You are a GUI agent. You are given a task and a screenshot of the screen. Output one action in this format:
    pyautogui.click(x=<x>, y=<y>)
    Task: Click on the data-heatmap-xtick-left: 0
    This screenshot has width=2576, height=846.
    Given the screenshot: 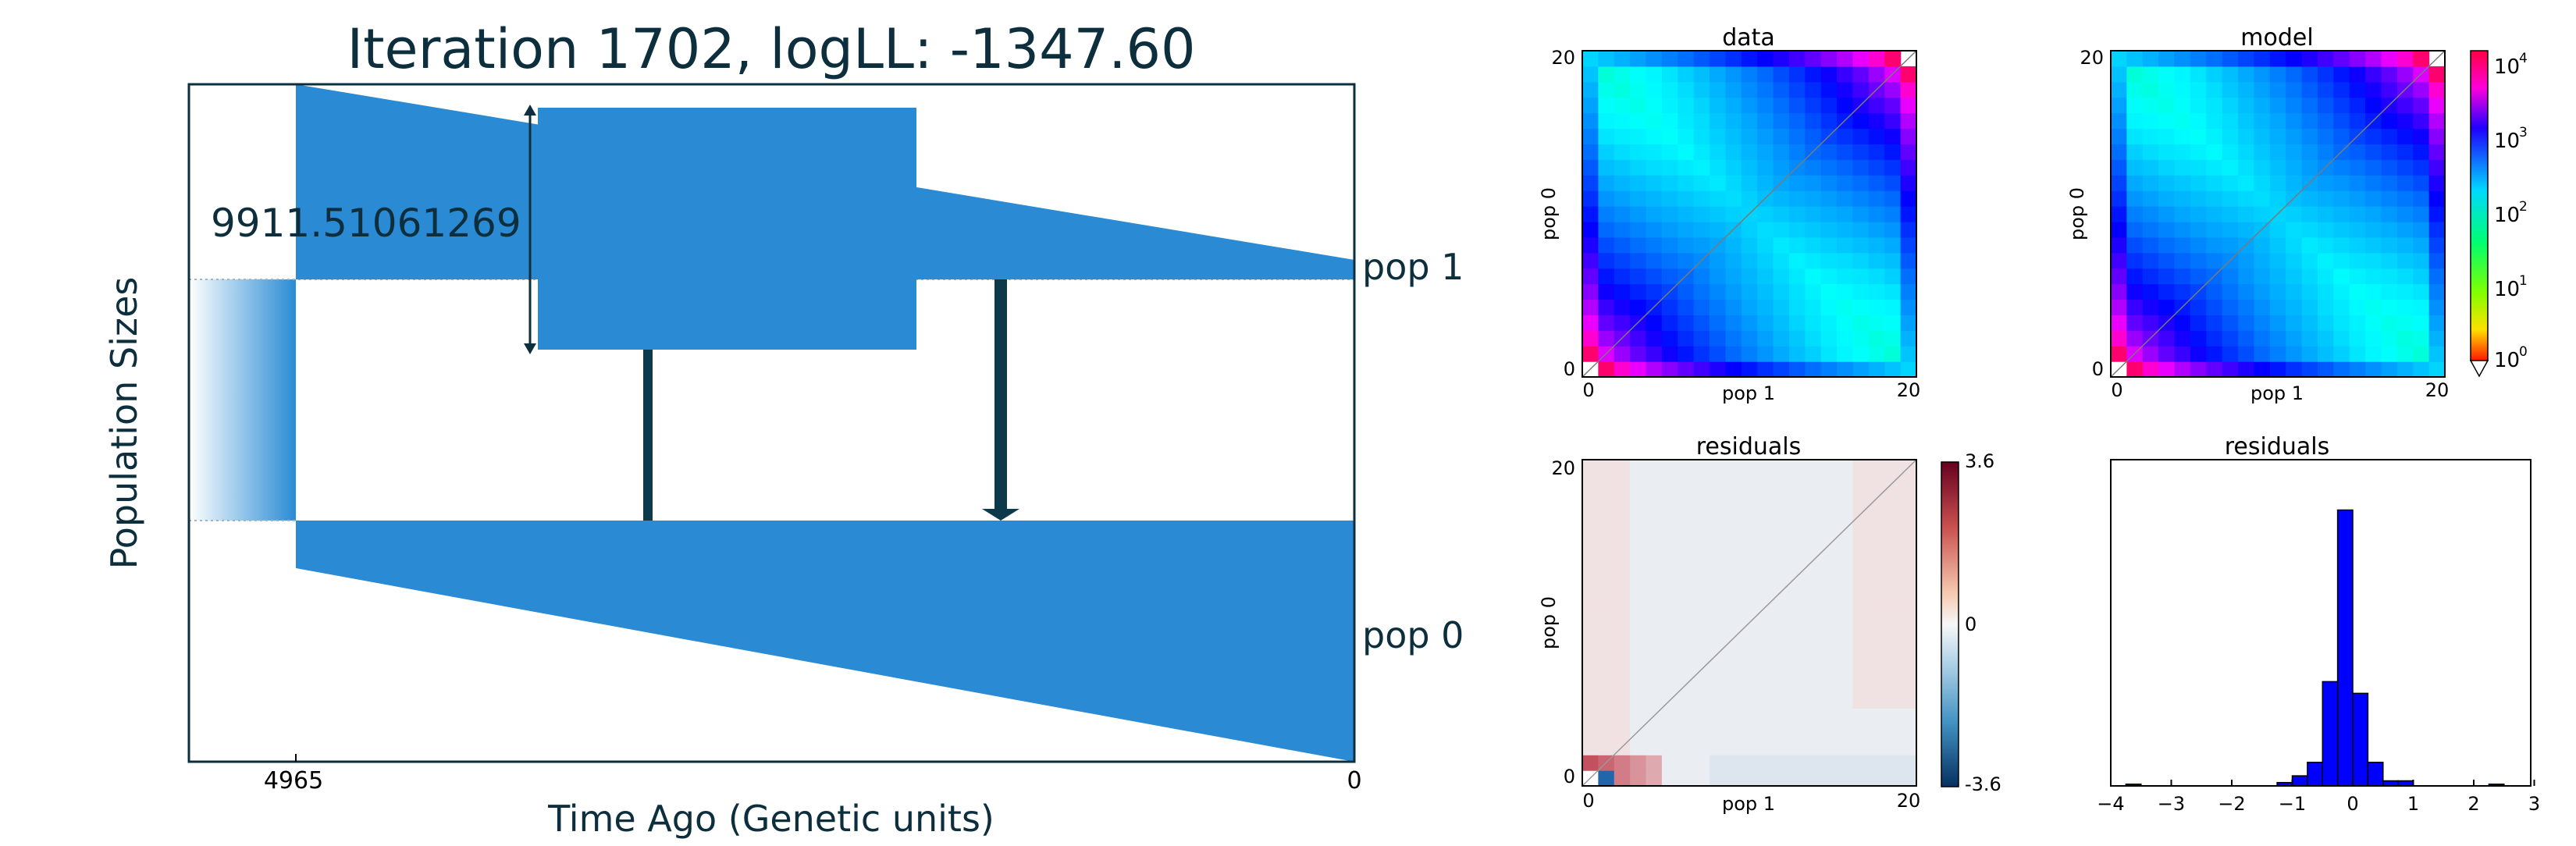 What is the action you would take?
    pyautogui.click(x=1588, y=390)
    